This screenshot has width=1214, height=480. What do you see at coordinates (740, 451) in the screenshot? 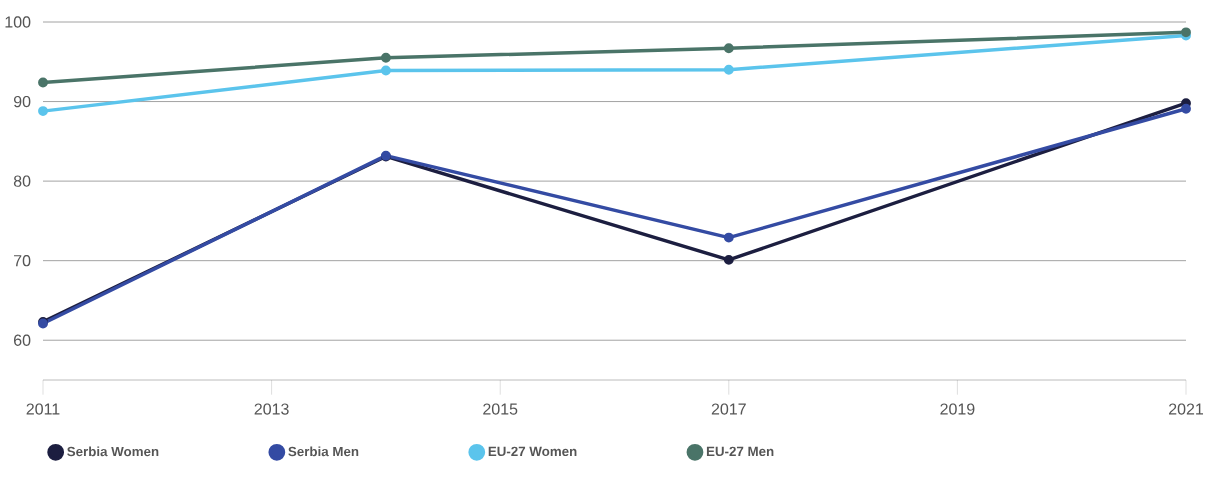
I see `legend-label: EU-27 Men` at bounding box center [740, 451].